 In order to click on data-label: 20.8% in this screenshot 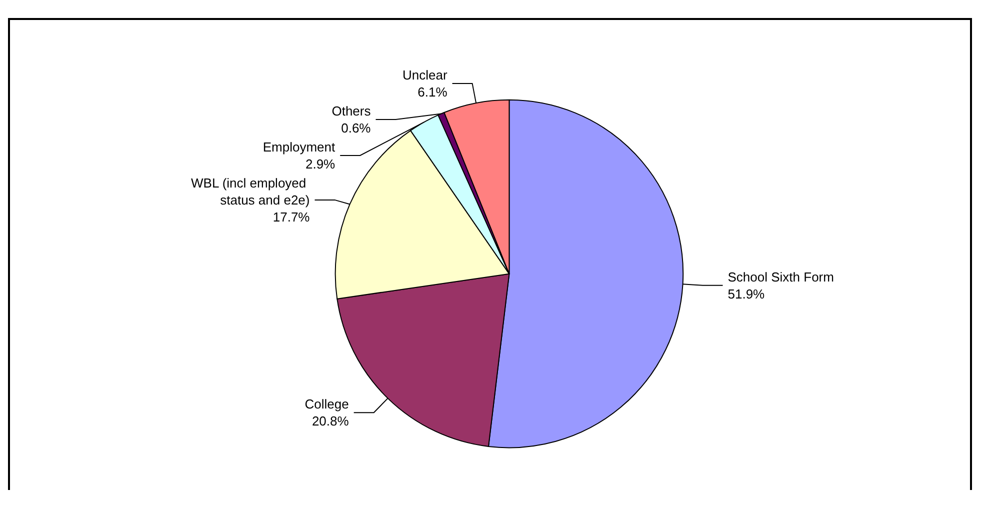, I will do `click(331, 421)`.